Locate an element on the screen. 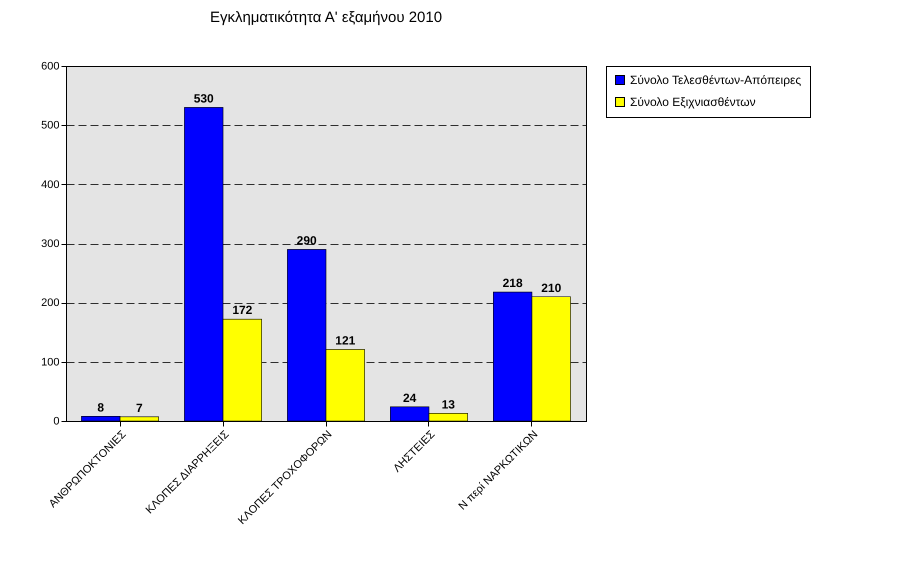 The height and width of the screenshot is (582, 913). y-tick-label: 0 is located at coordinates (56, 422).